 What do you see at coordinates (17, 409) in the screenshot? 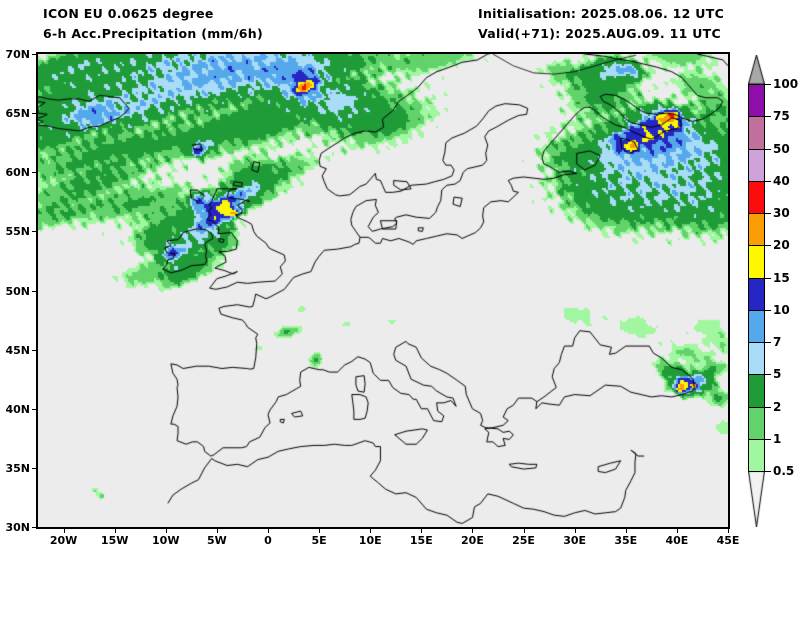
I see `lat-label: 40N` at bounding box center [17, 409].